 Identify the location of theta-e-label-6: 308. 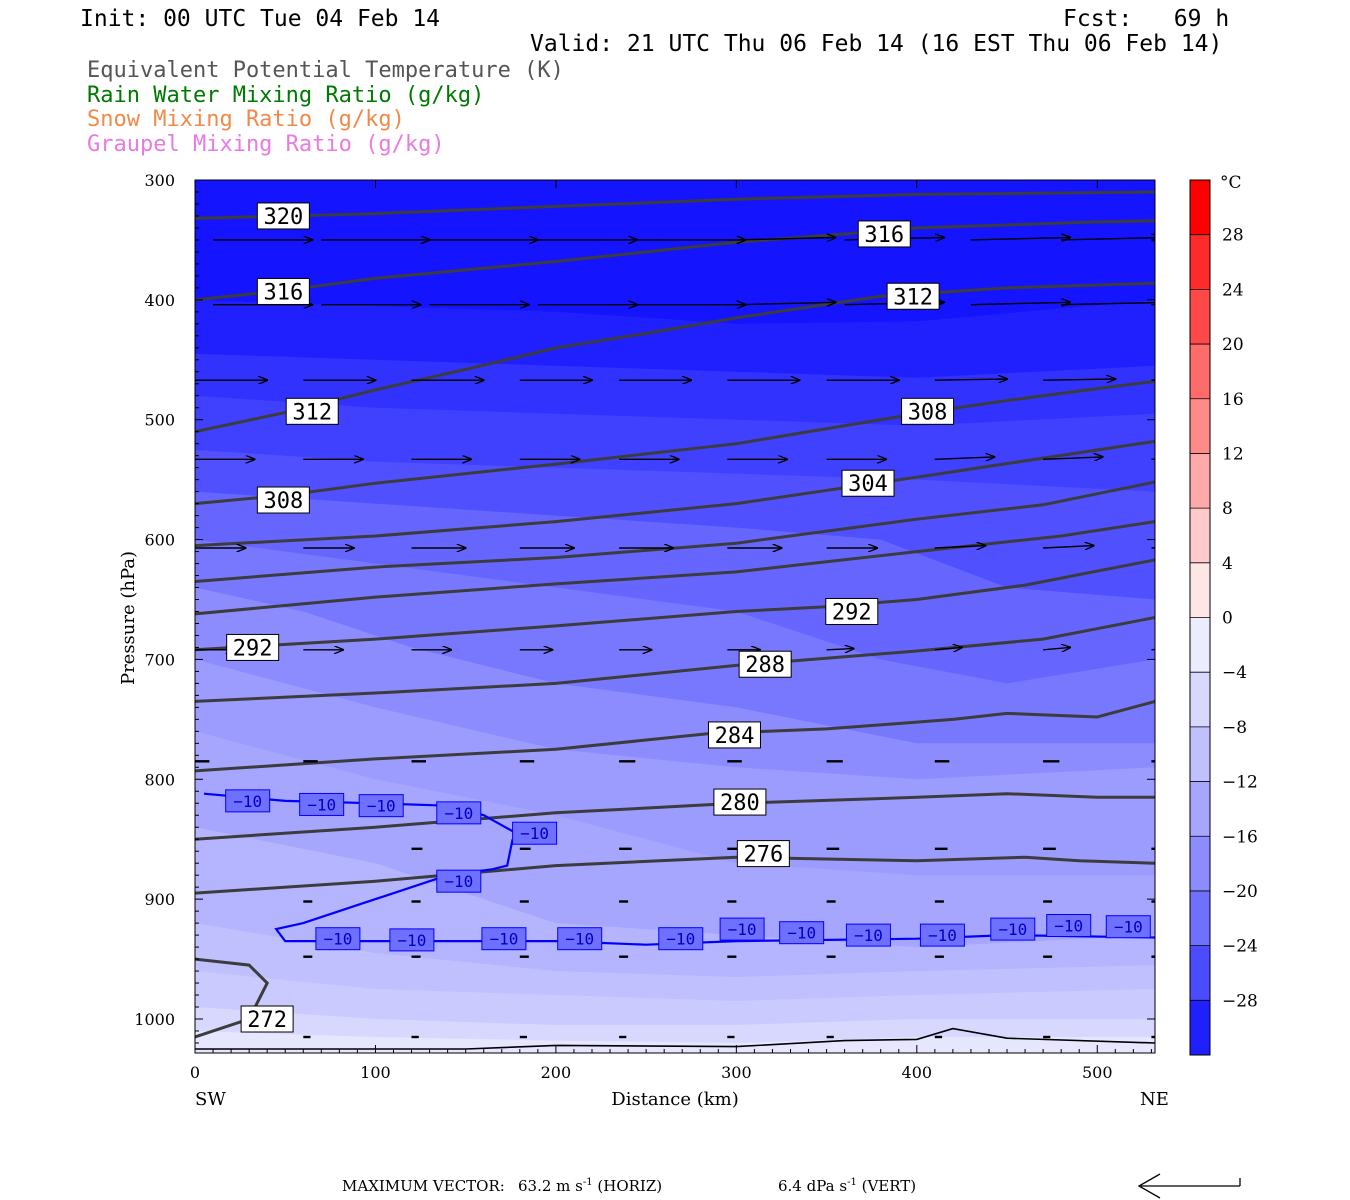
(928, 411).